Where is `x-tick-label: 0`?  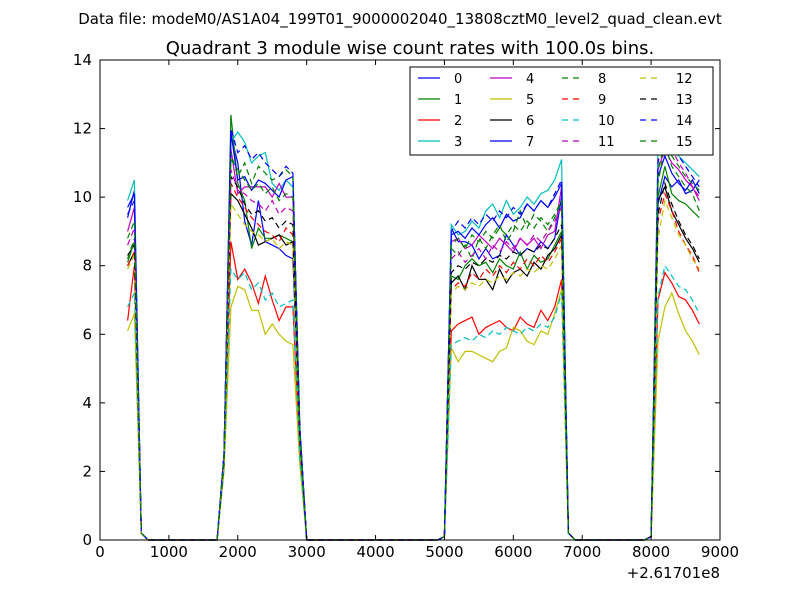 x-tick-label: 0 is located at coordinates (100, 552).